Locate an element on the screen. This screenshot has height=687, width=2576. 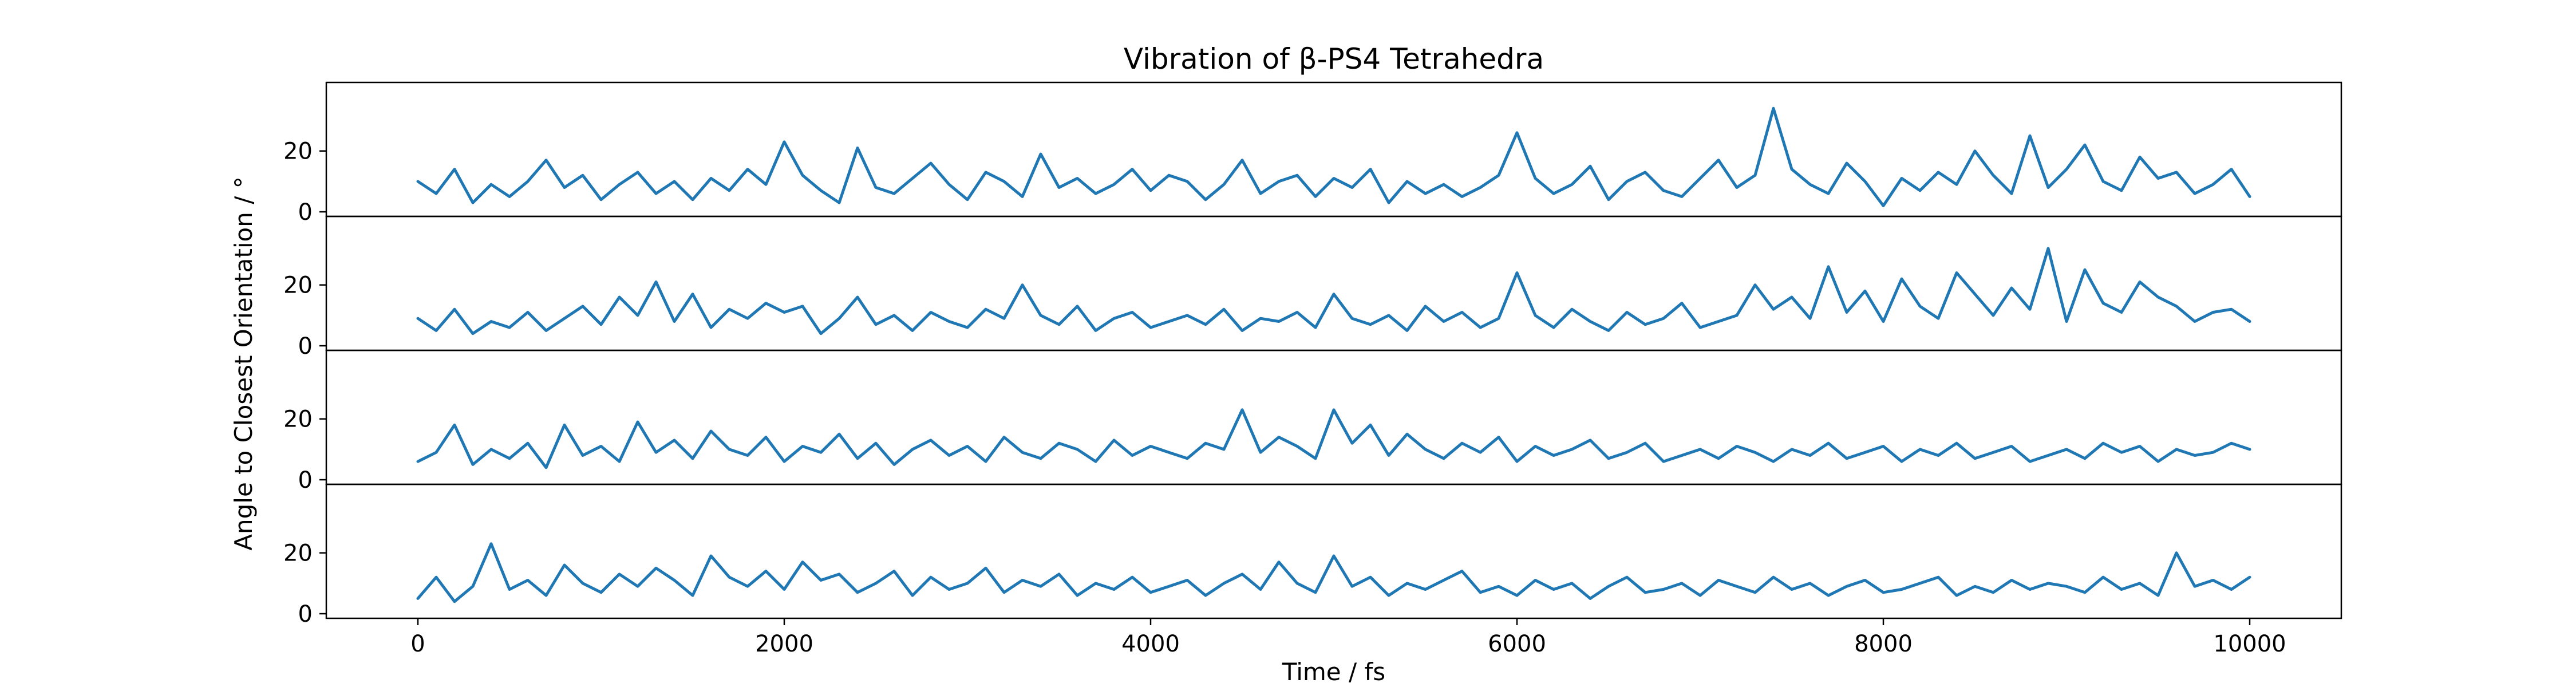
x-tick-label: 6000 is located at coordinates (1517, 644).